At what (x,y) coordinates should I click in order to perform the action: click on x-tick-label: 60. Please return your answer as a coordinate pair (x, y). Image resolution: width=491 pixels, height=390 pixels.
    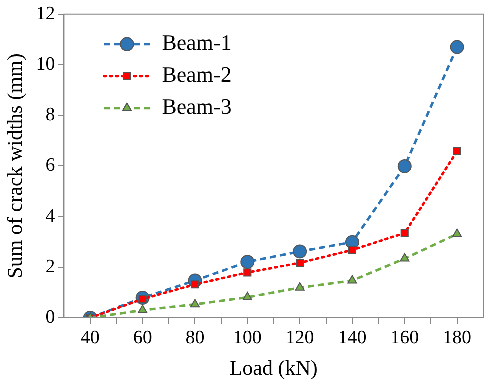
    Looking at the image, I should click on (142, 337).